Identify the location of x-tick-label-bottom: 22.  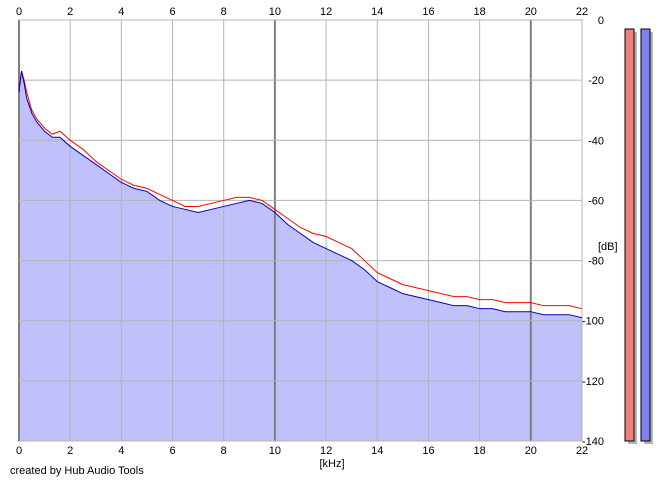
(582, 451).